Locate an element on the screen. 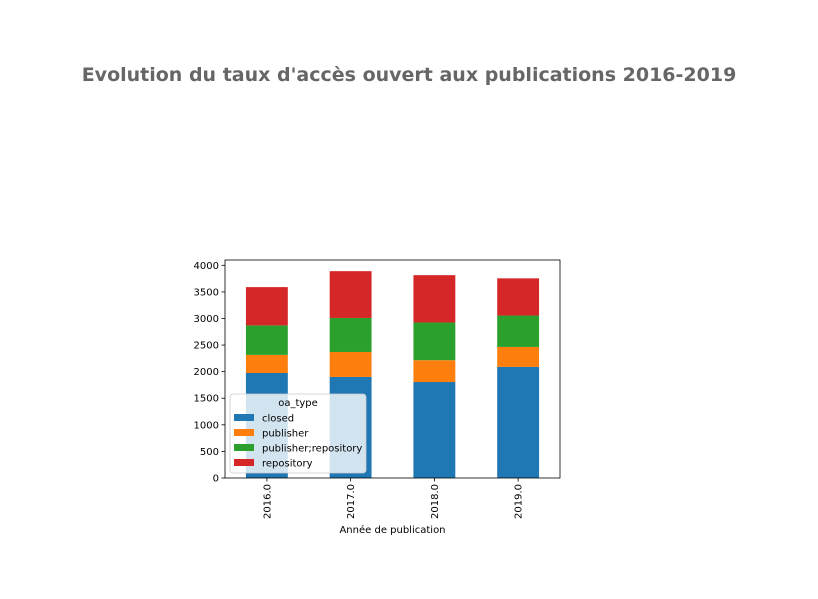 The width and height of the screenshot is (818, 599). x-tick-label: 2016.0 is located at coordinates (267, 501).